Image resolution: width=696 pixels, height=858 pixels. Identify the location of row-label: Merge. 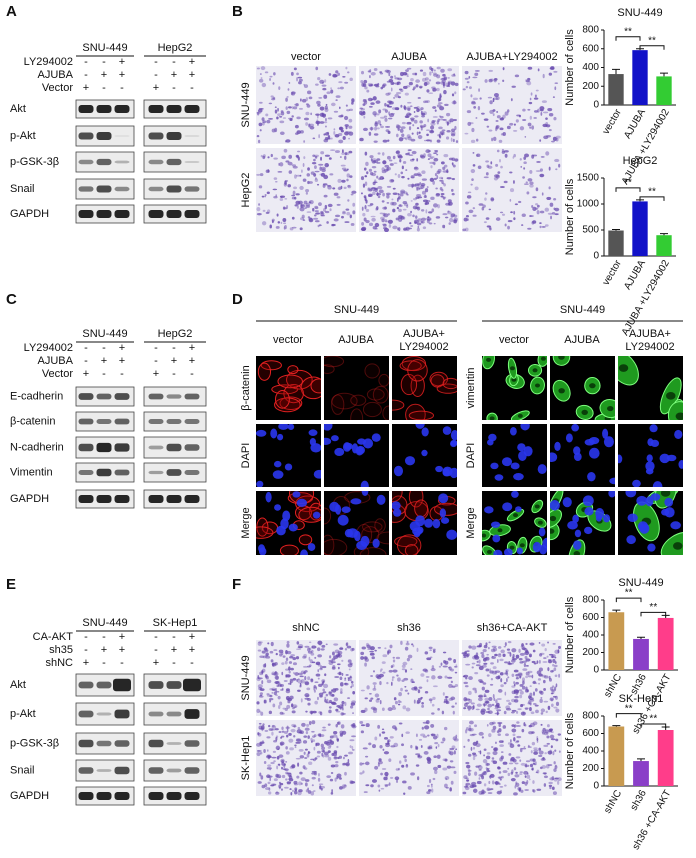
(471, 522).